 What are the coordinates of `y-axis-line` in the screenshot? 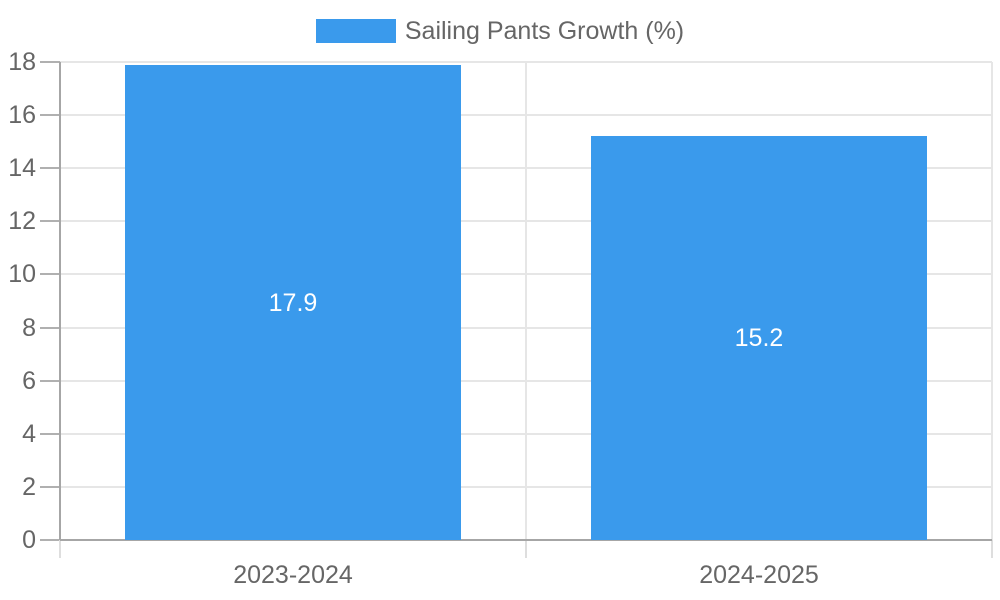 It's located at (60, 301).